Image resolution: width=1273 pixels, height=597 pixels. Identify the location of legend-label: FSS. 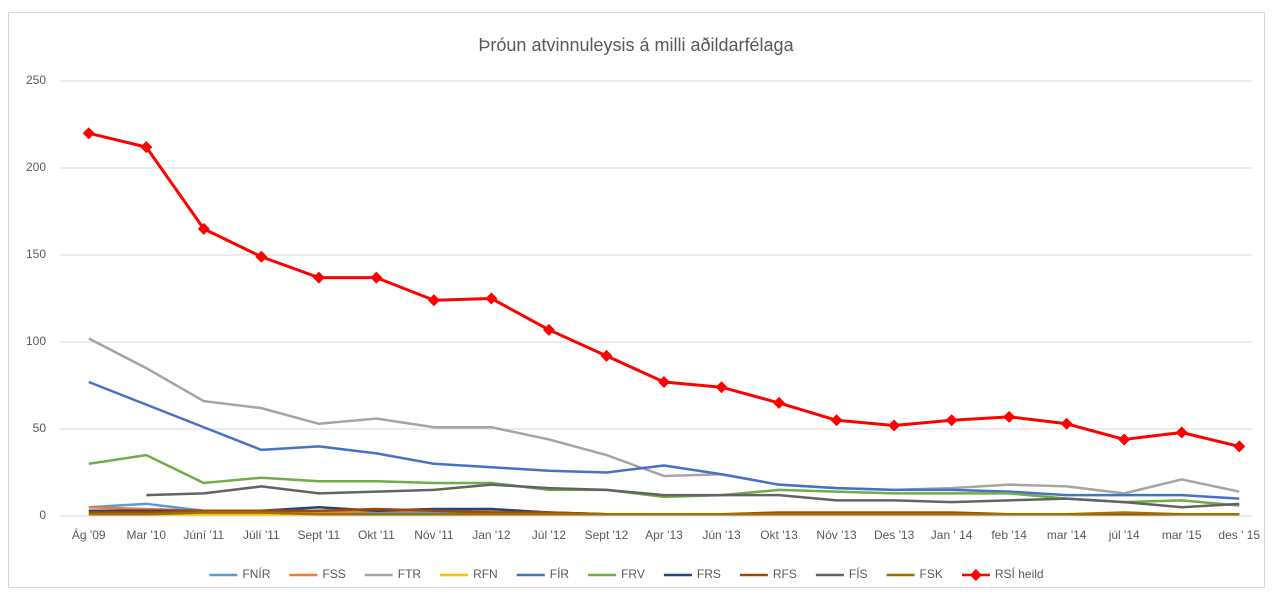
(333, 574).